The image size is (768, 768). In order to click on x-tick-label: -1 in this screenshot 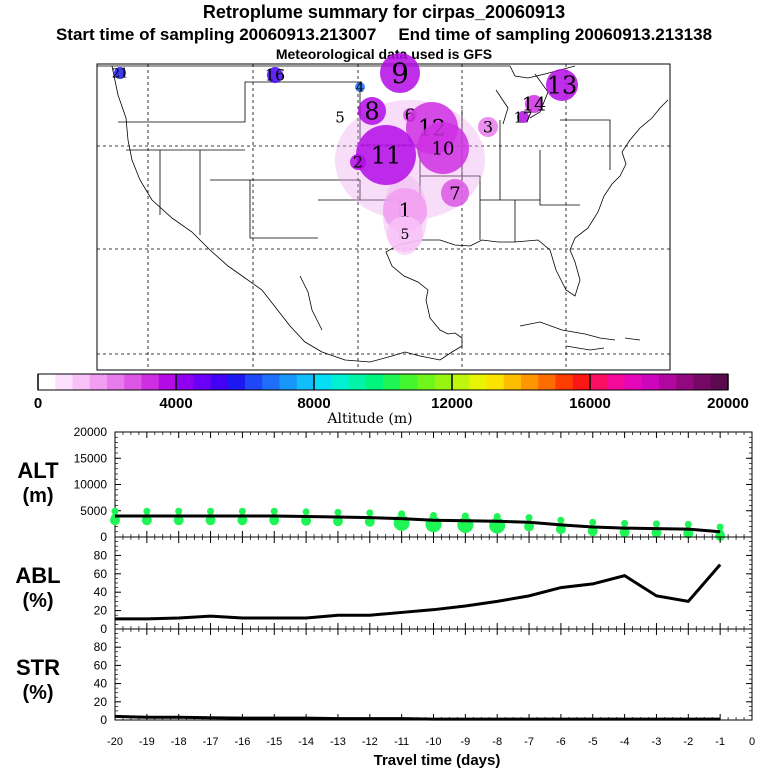, I will do `click(720, 742)`.